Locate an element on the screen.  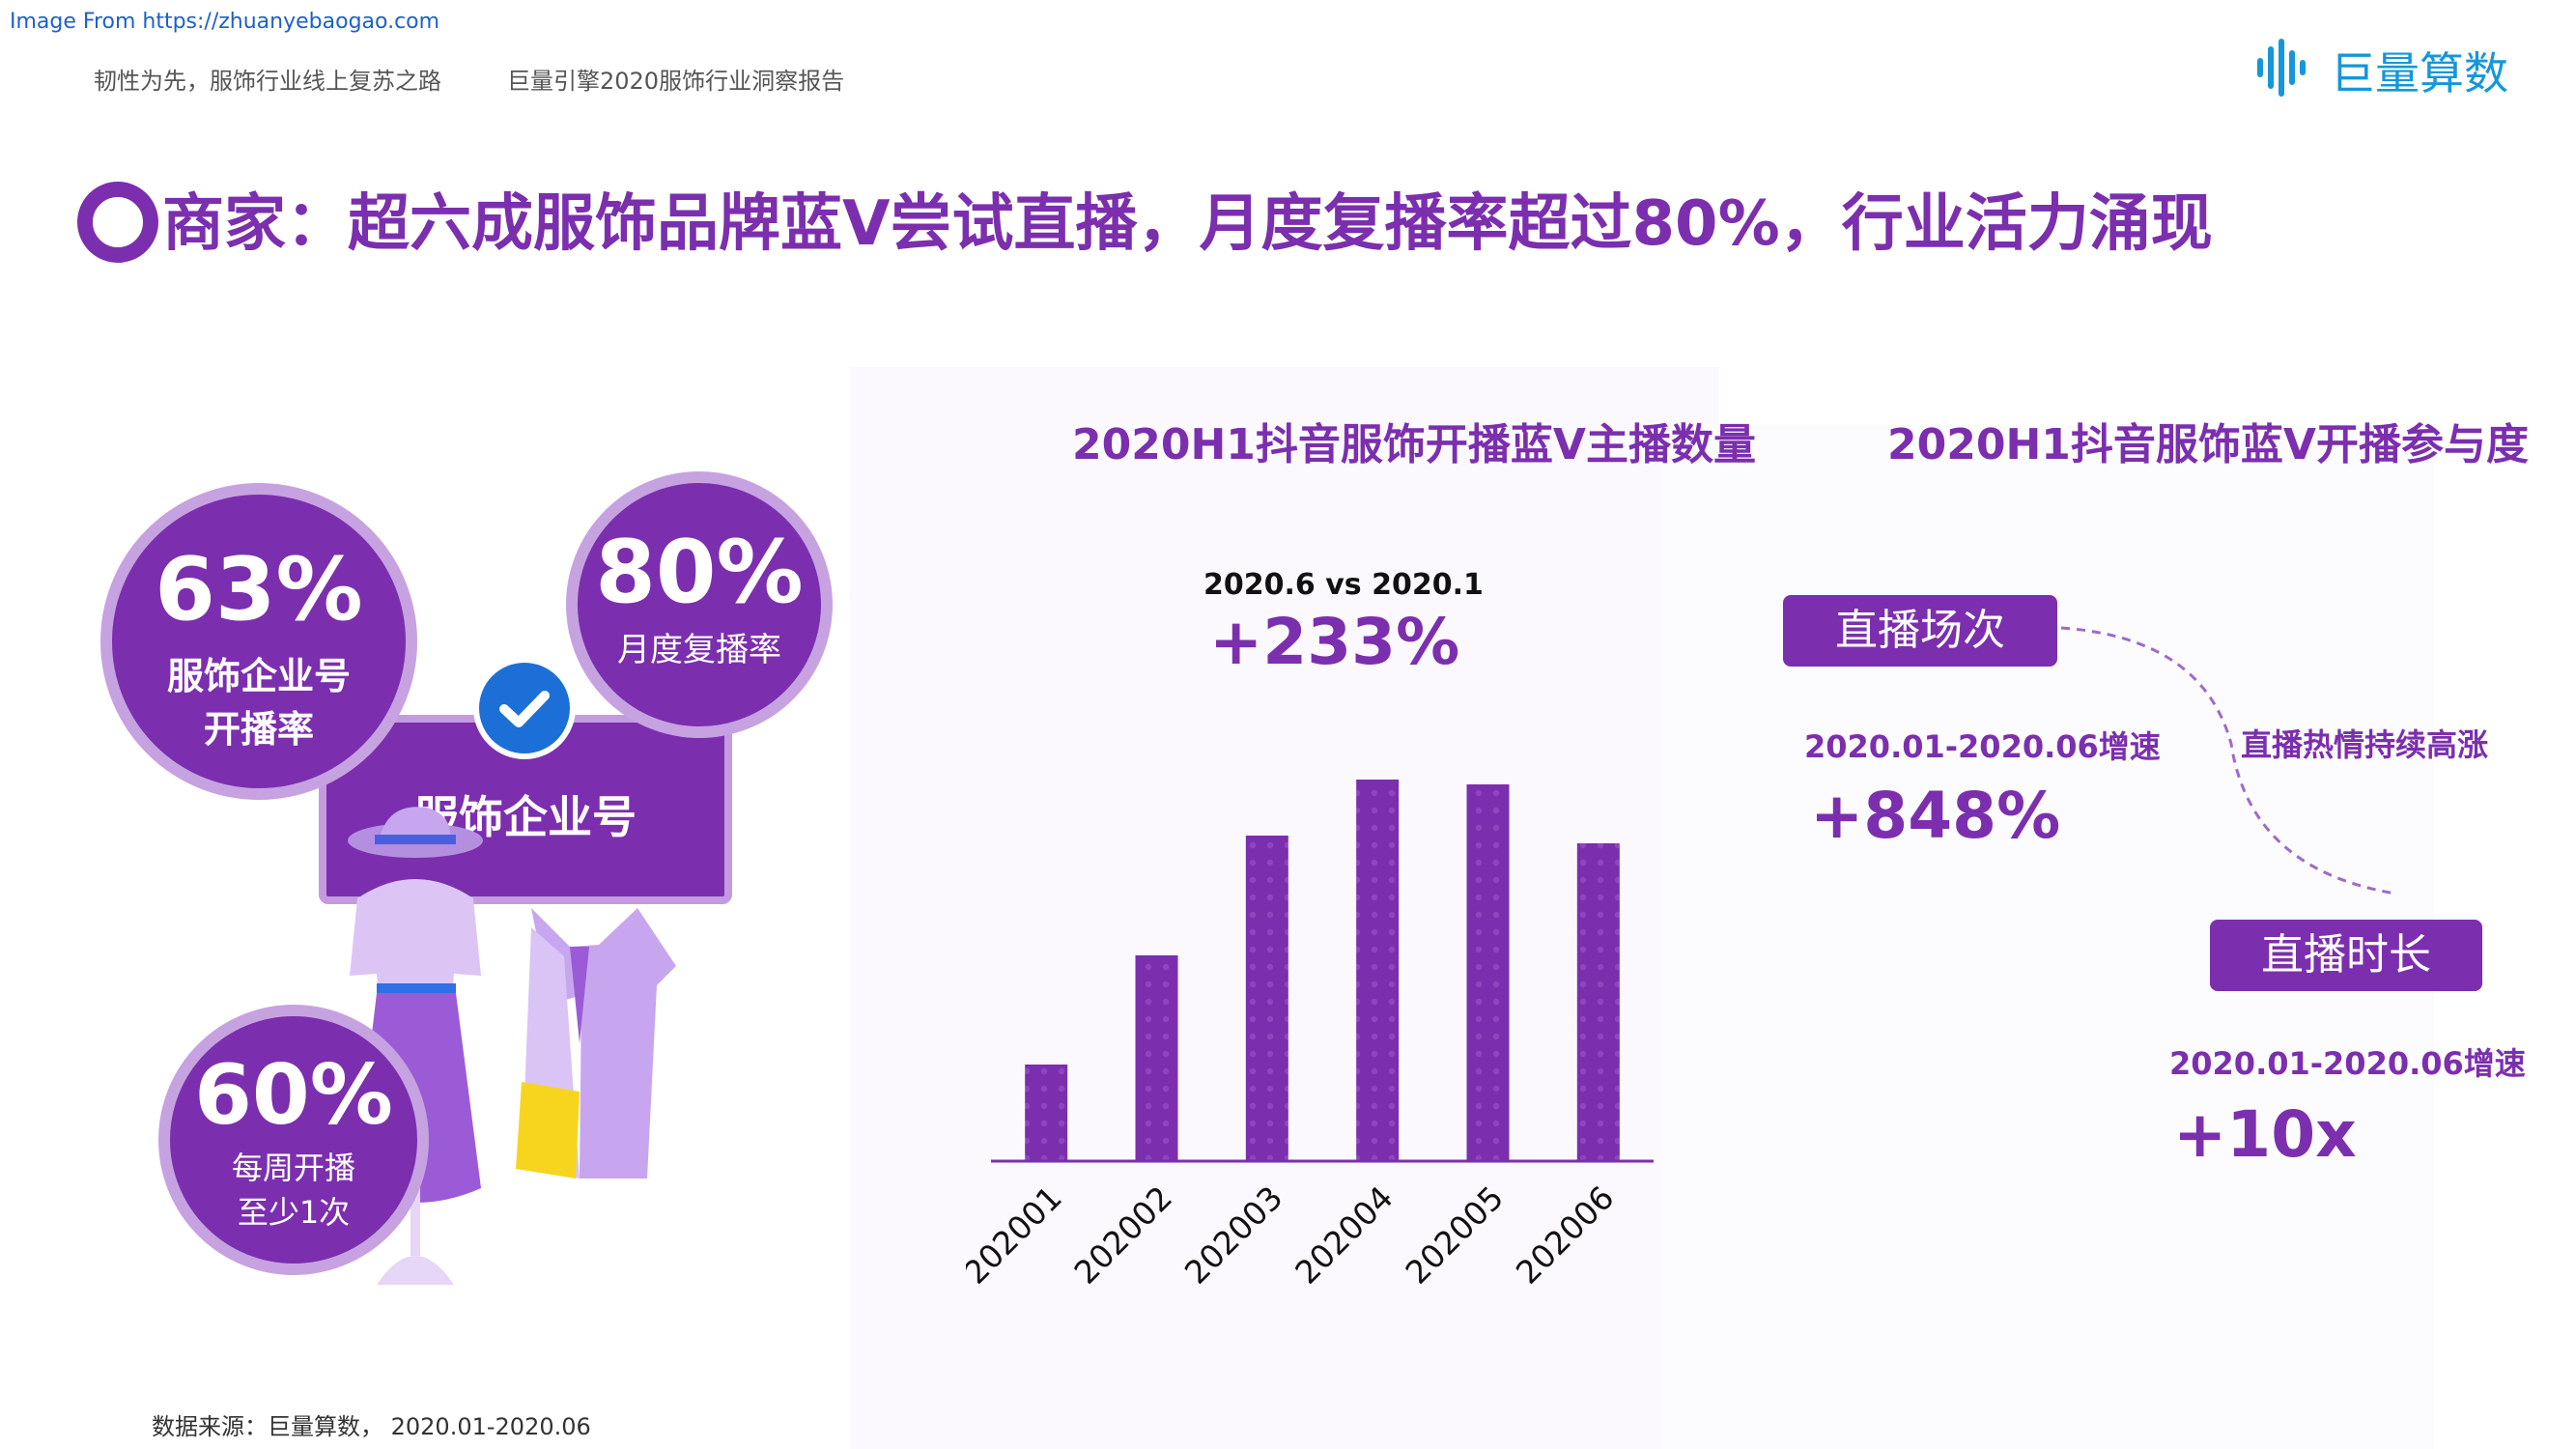
stat-label-80: 月度复播率 is located at coordinates (699, 650).